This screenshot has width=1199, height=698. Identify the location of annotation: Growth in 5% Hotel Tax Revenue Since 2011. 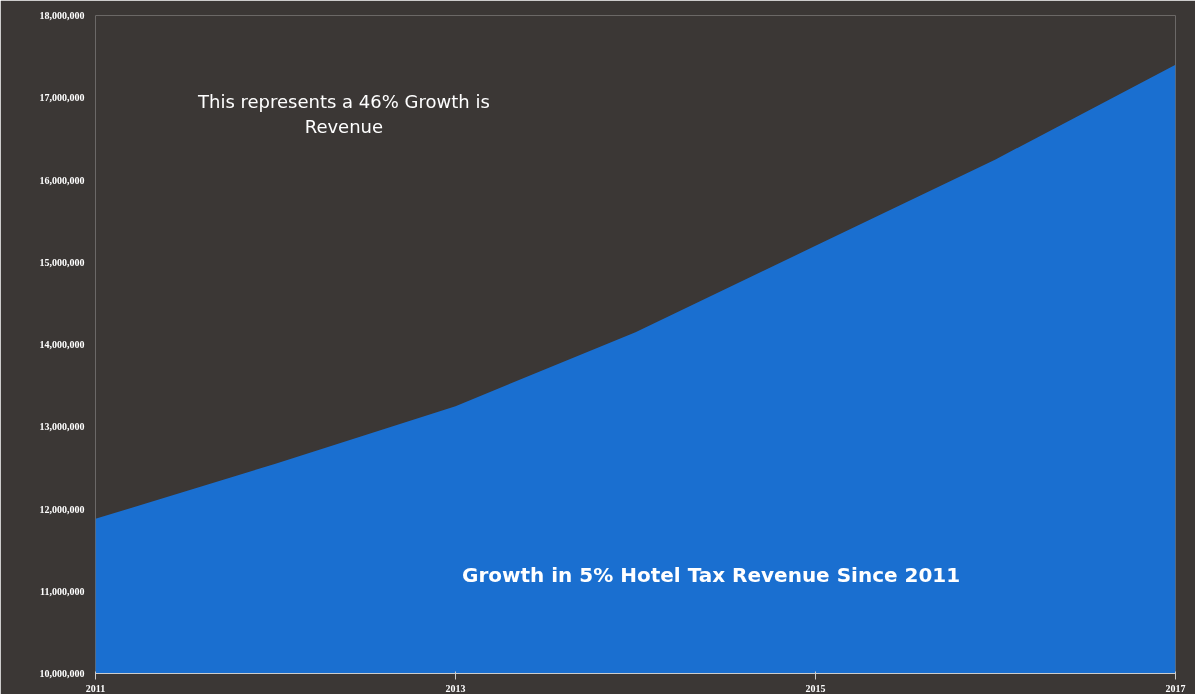
(711, 574).